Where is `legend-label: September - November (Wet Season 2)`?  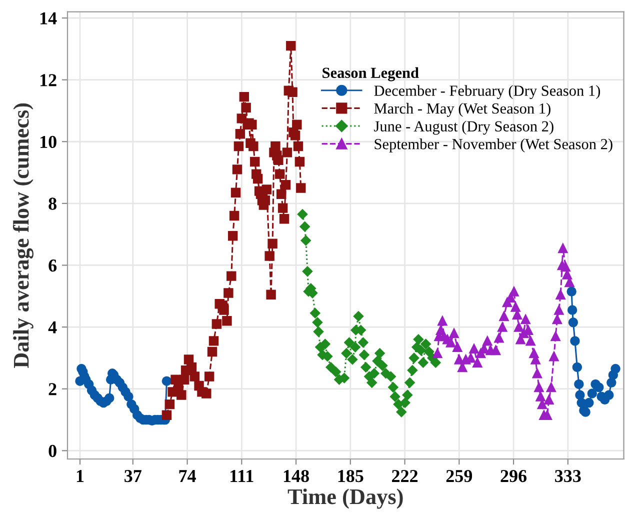
legend-label: September - November (Wet Season 2) is located at coordinates (493, 145).